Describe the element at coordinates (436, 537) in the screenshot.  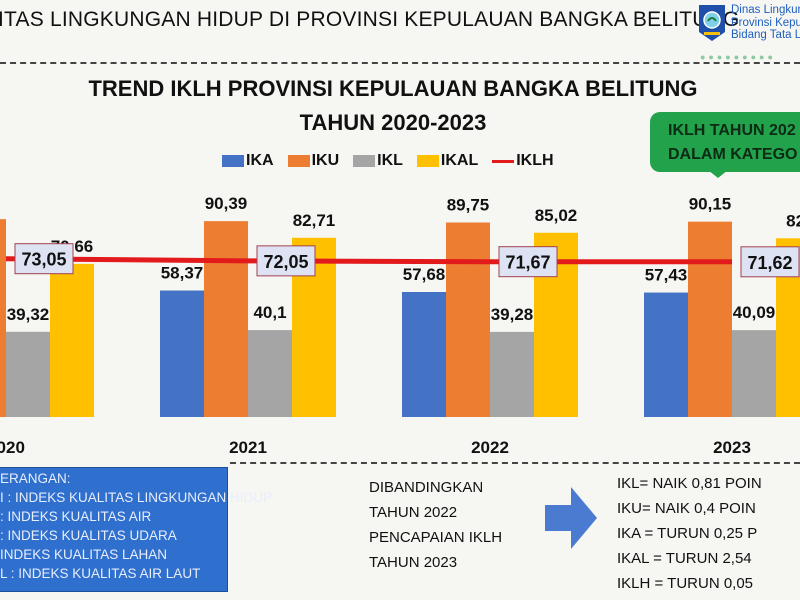
I see `comparison-line: PENCAPAIAN IKLH` at that location.